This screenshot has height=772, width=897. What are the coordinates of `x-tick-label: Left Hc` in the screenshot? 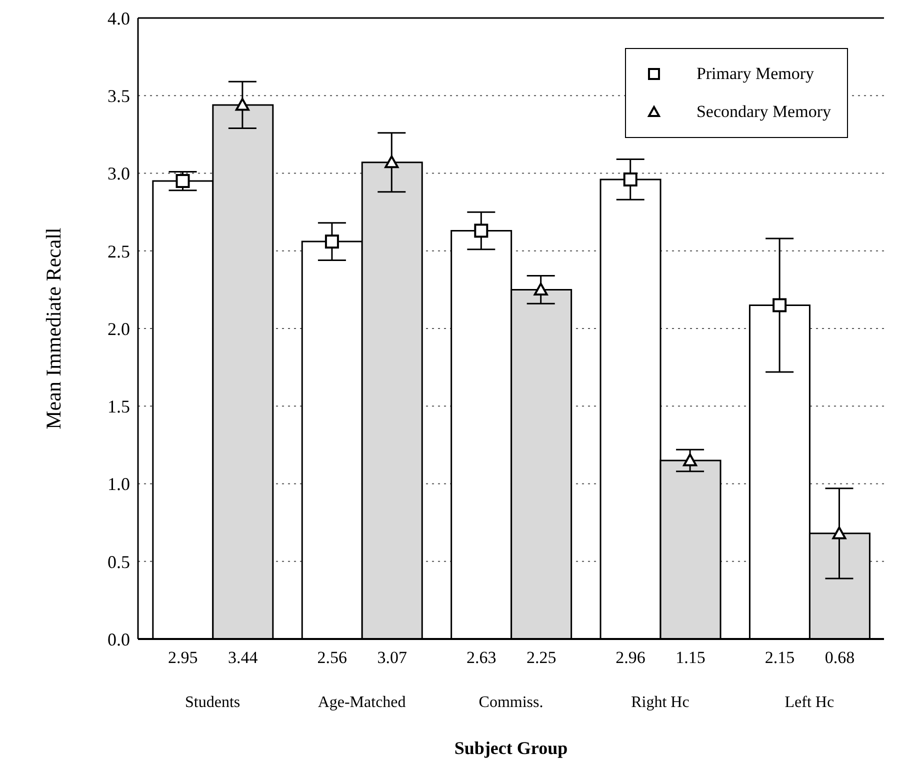 It's located at (809, 702).